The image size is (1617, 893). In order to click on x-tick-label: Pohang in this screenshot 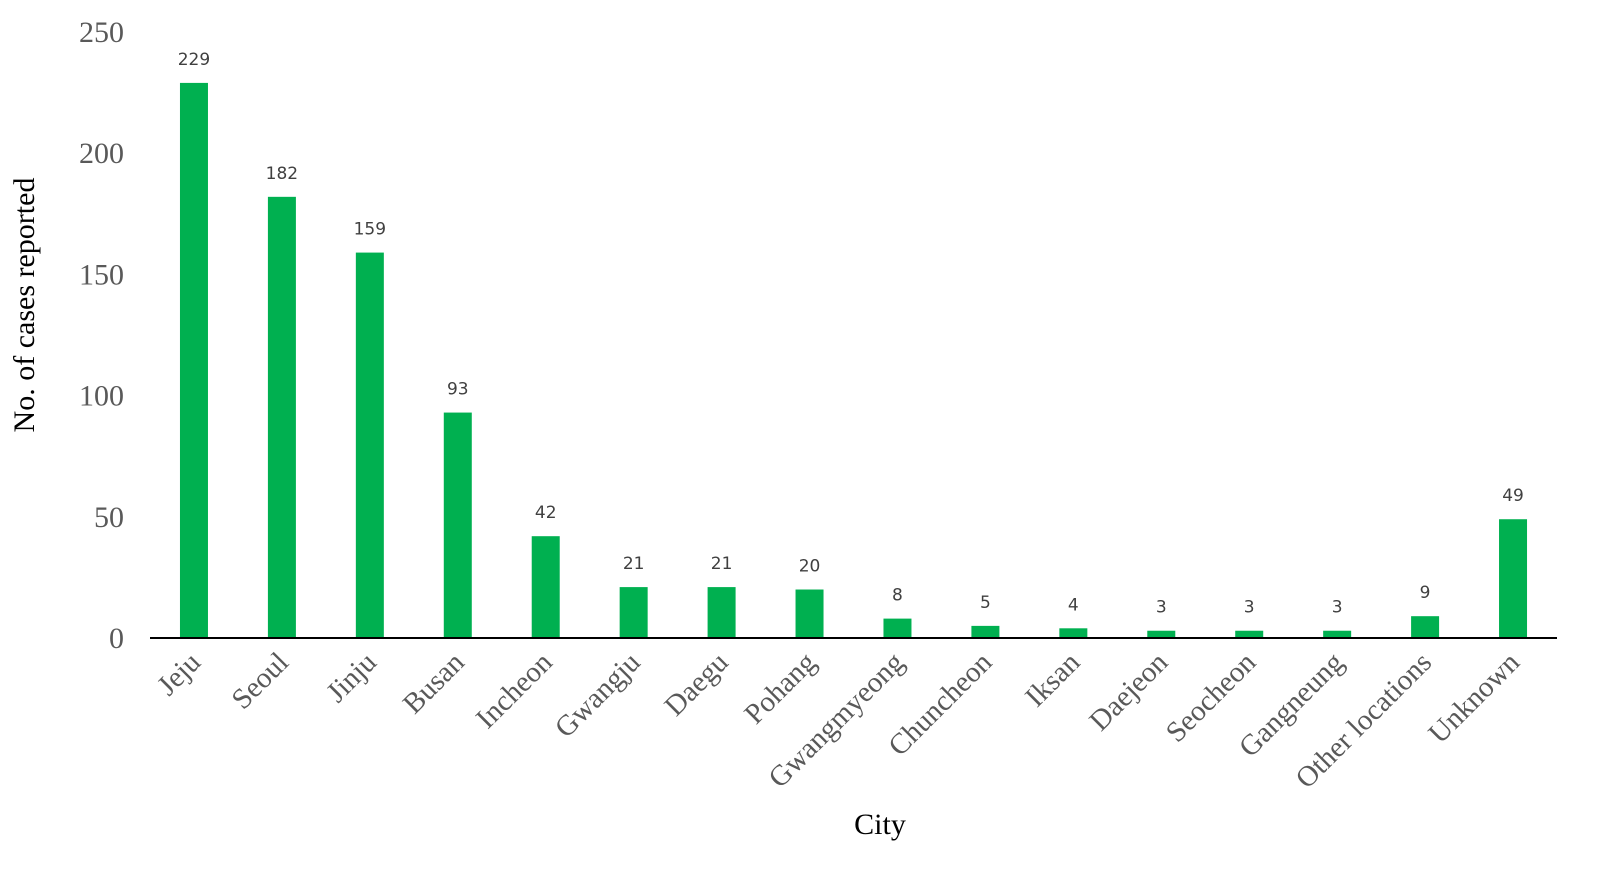, I will do `click(780, 688)`.